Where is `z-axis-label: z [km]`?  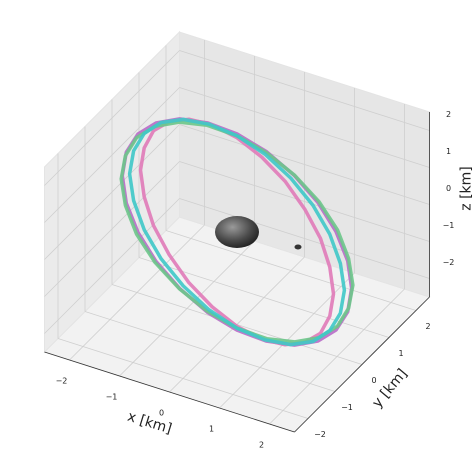 z-axis-label: z [km] is located at coordinates (466, 188).